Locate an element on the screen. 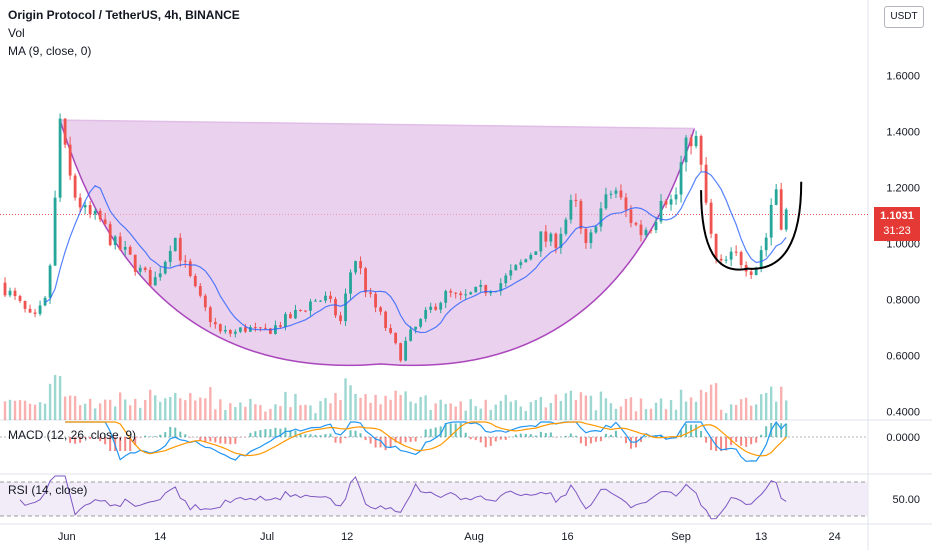  last-price-value: 1.1031 is located at coordinates (897, 216).